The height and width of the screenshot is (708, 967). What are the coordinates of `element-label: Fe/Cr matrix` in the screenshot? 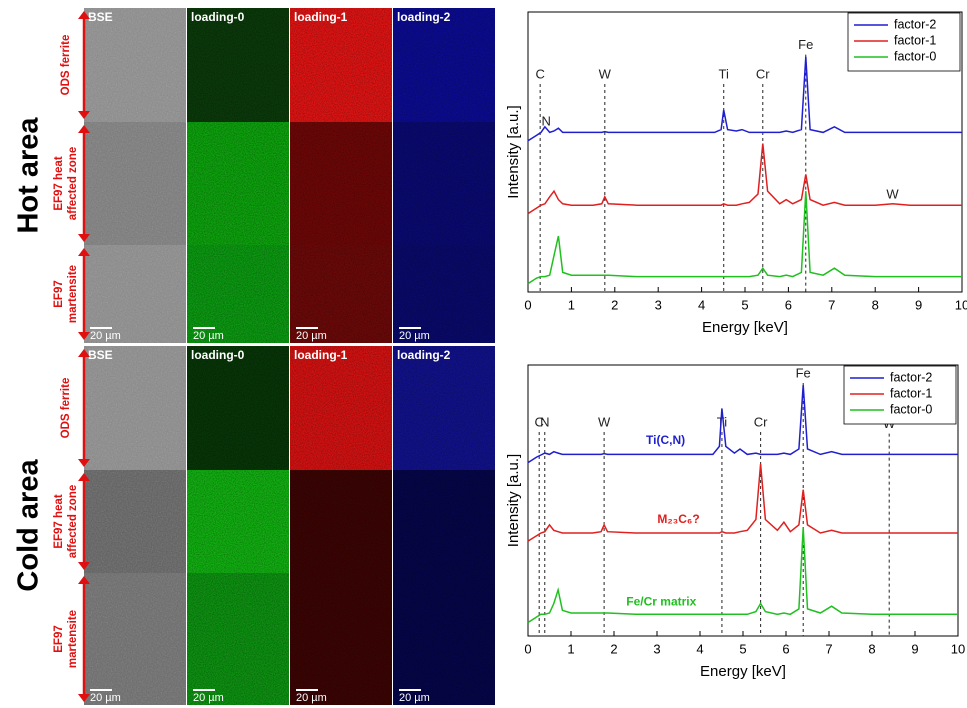 It's located at (661, 601).